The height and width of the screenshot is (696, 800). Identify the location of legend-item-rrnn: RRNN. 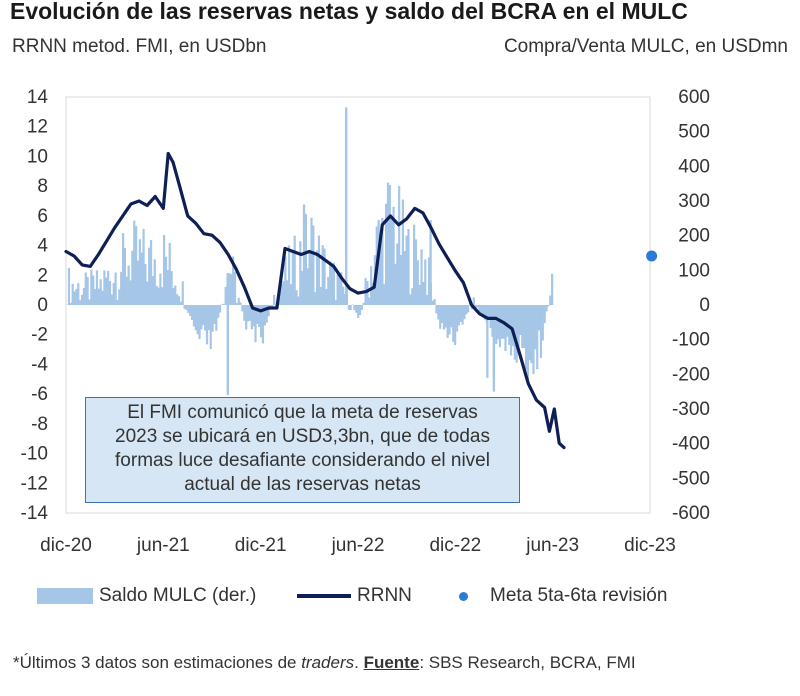
(354, 596).